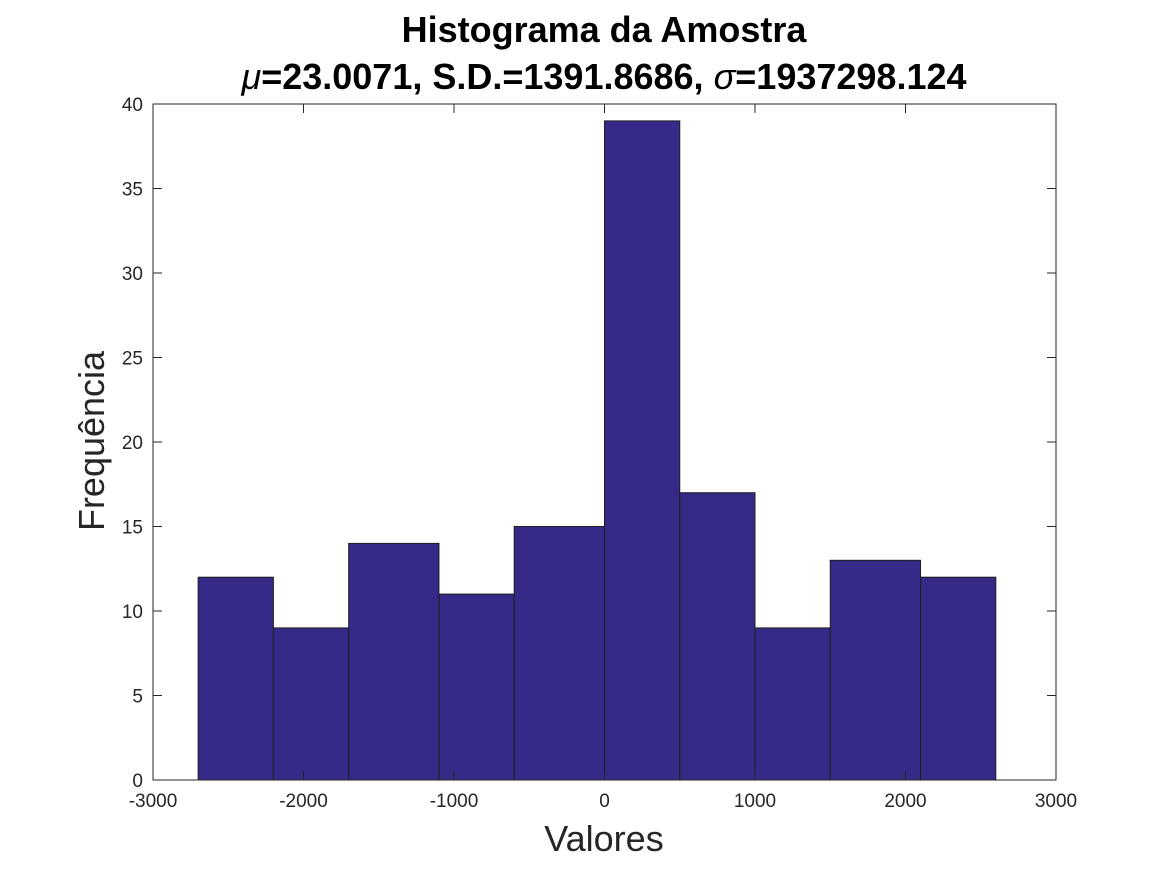  What do you see at coordinates (132, 190) in the screenshot?
I see `y-tick-label: 35` at bounding box center [132, 190].